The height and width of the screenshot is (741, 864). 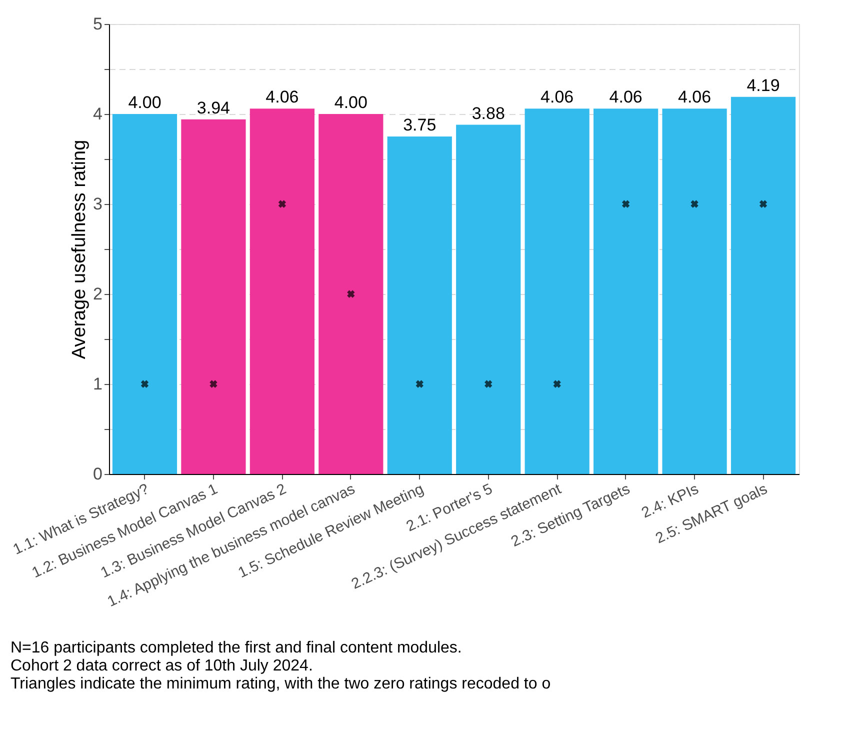 I want to click on y-tick-label: 2, so click(x=97, y=294).